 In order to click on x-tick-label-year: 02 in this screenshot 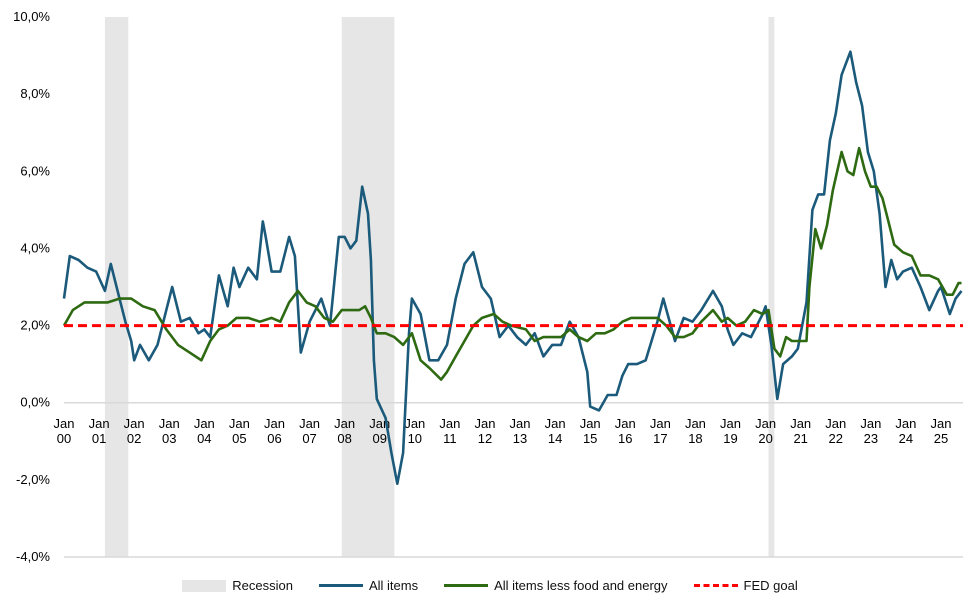, I will do `click(134, 438)`.